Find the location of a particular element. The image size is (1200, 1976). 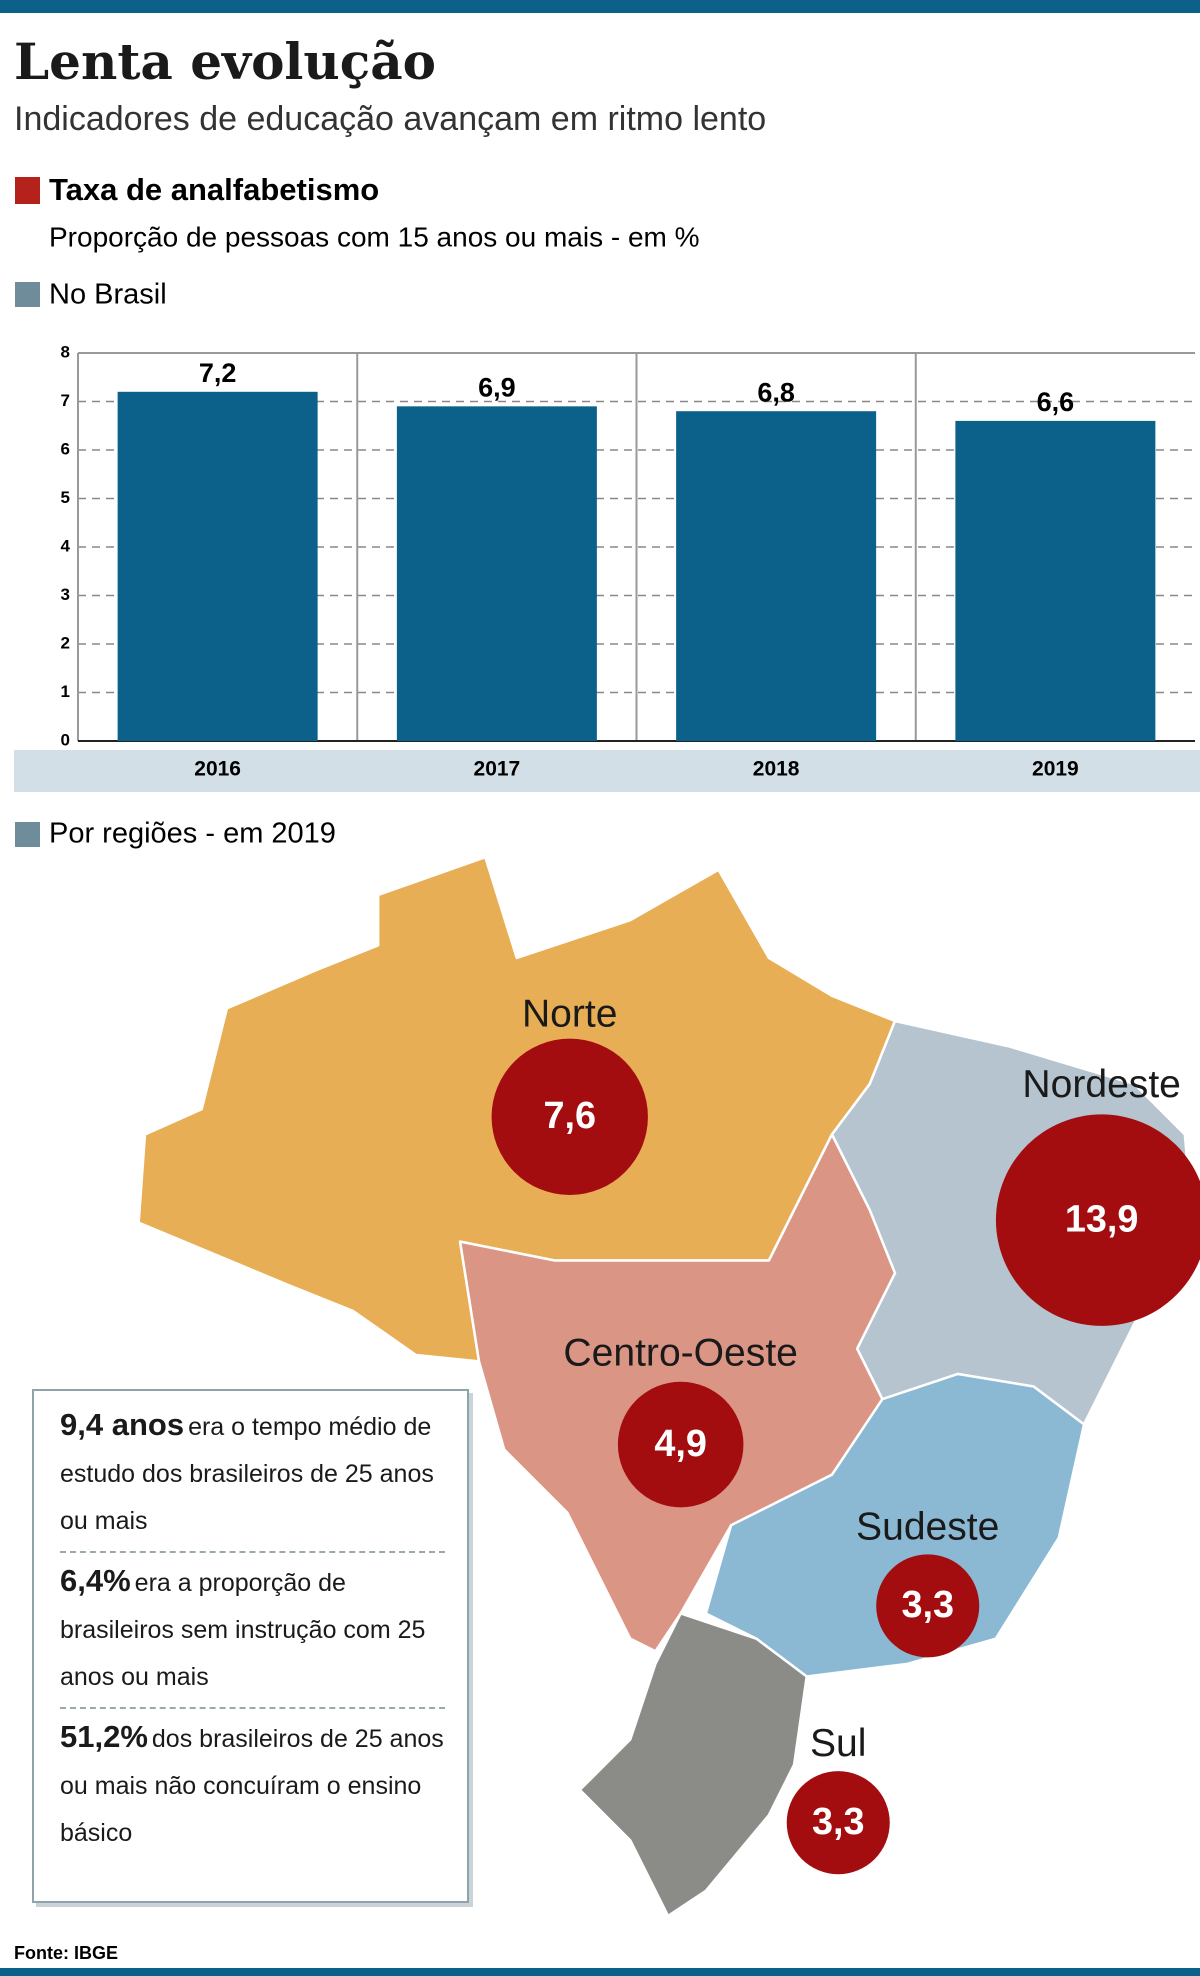

title: Lenta evolução is located at coordinates (225, 61).